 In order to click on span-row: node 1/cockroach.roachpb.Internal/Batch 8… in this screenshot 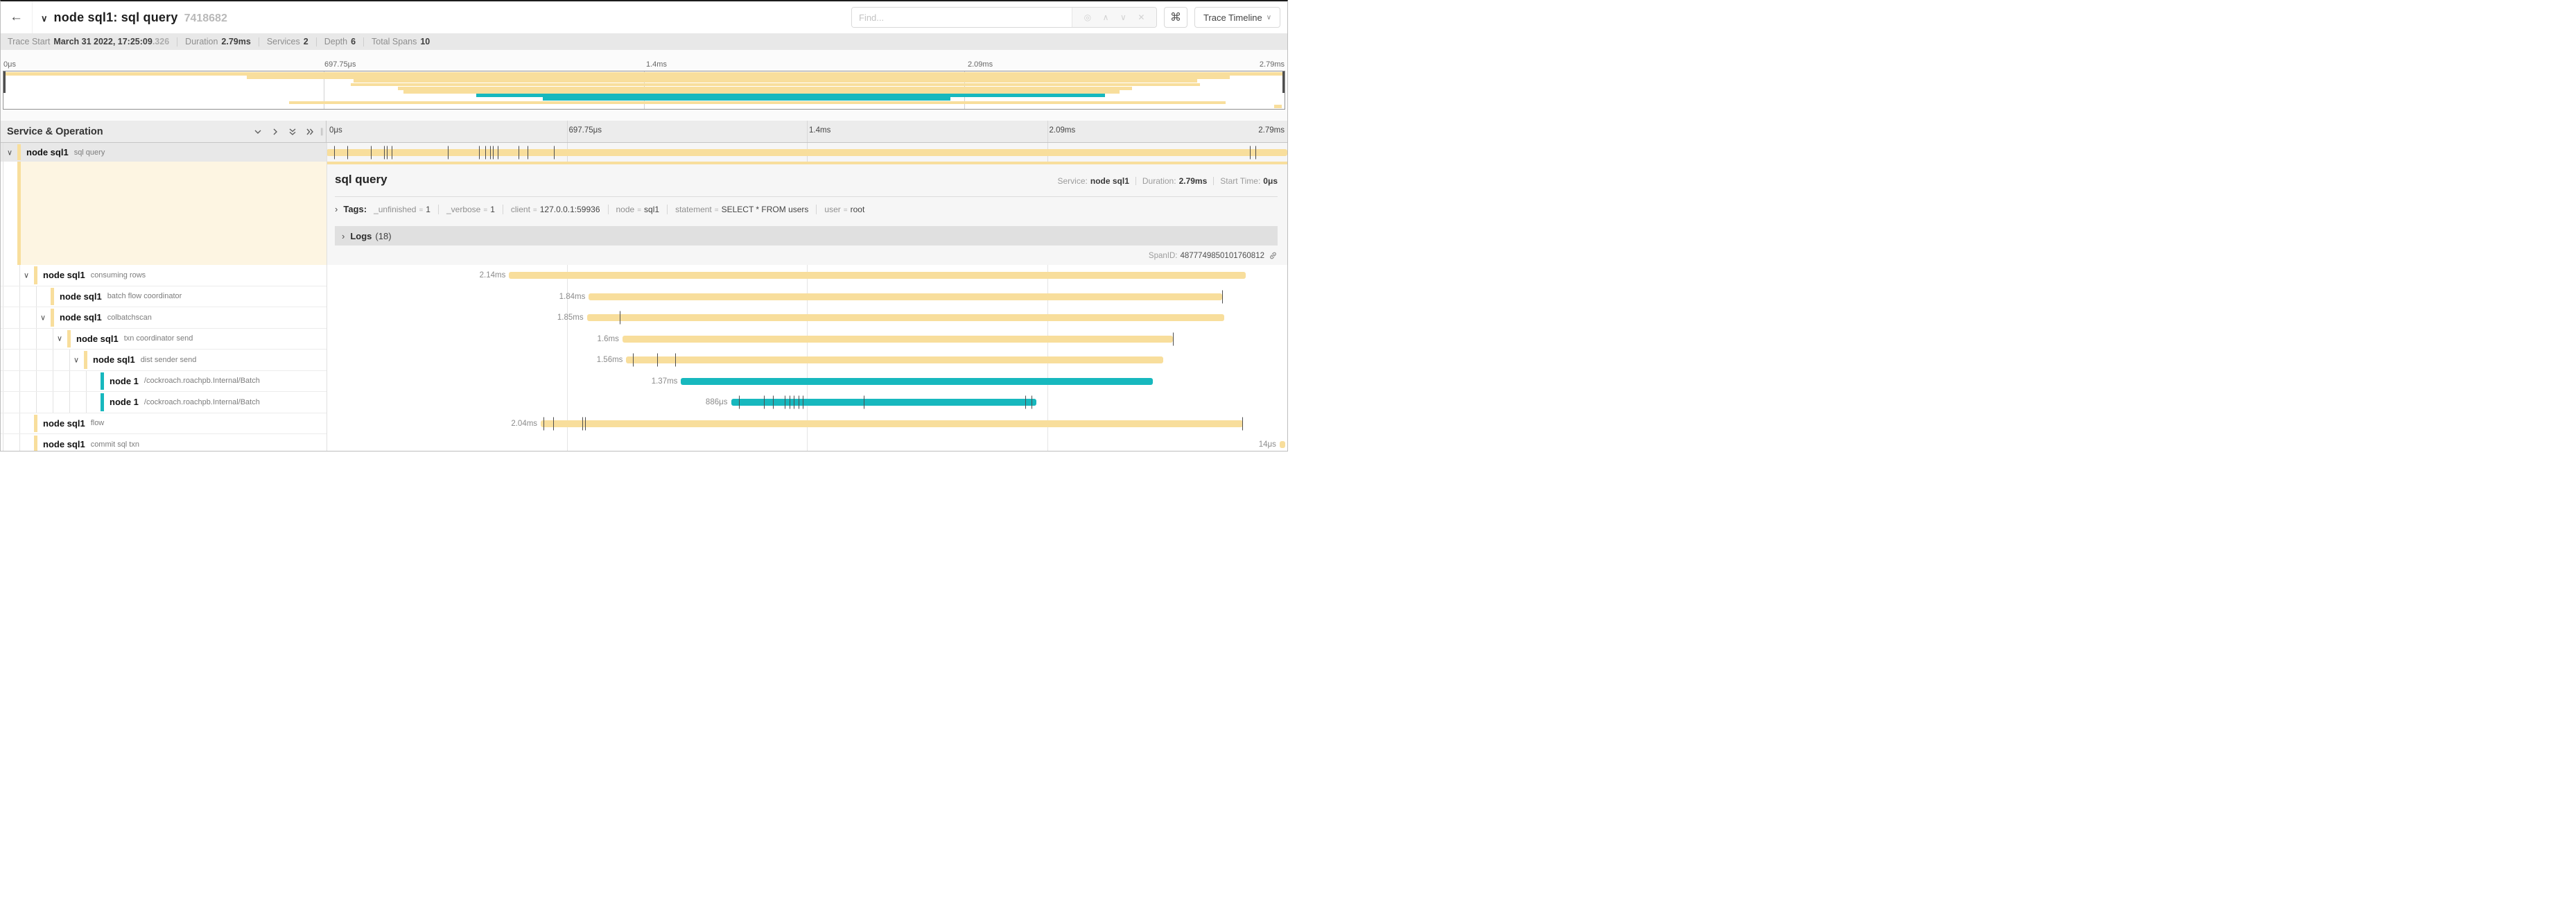, I will do `click(644, 402)`.